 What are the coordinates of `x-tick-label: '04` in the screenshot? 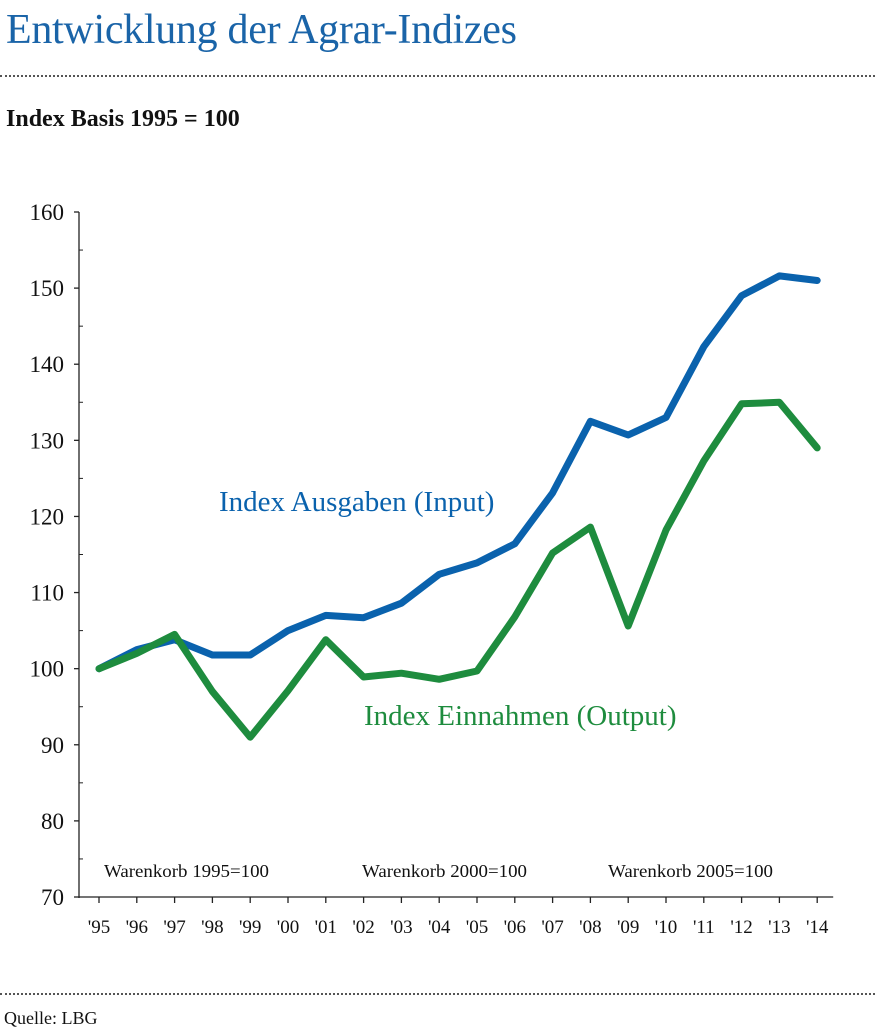 It's located at (439, 927).